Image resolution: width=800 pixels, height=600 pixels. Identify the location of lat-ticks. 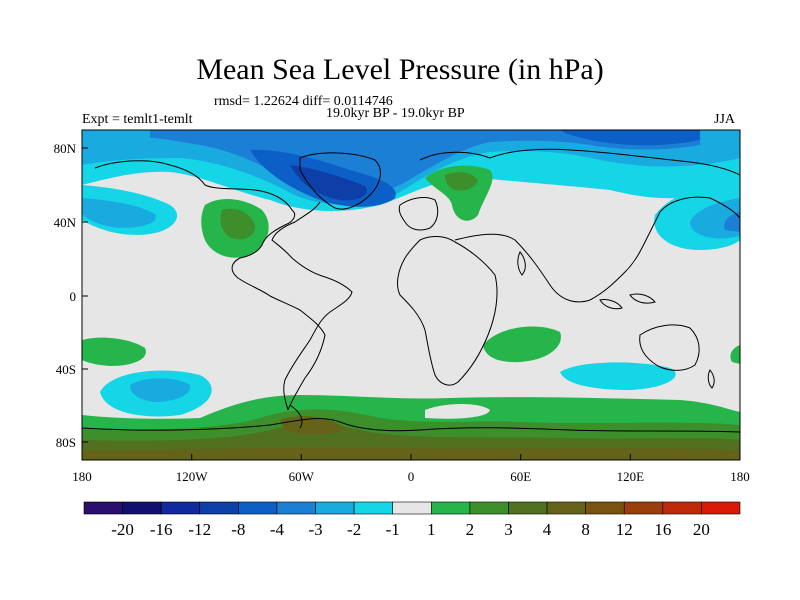
(85, 295).